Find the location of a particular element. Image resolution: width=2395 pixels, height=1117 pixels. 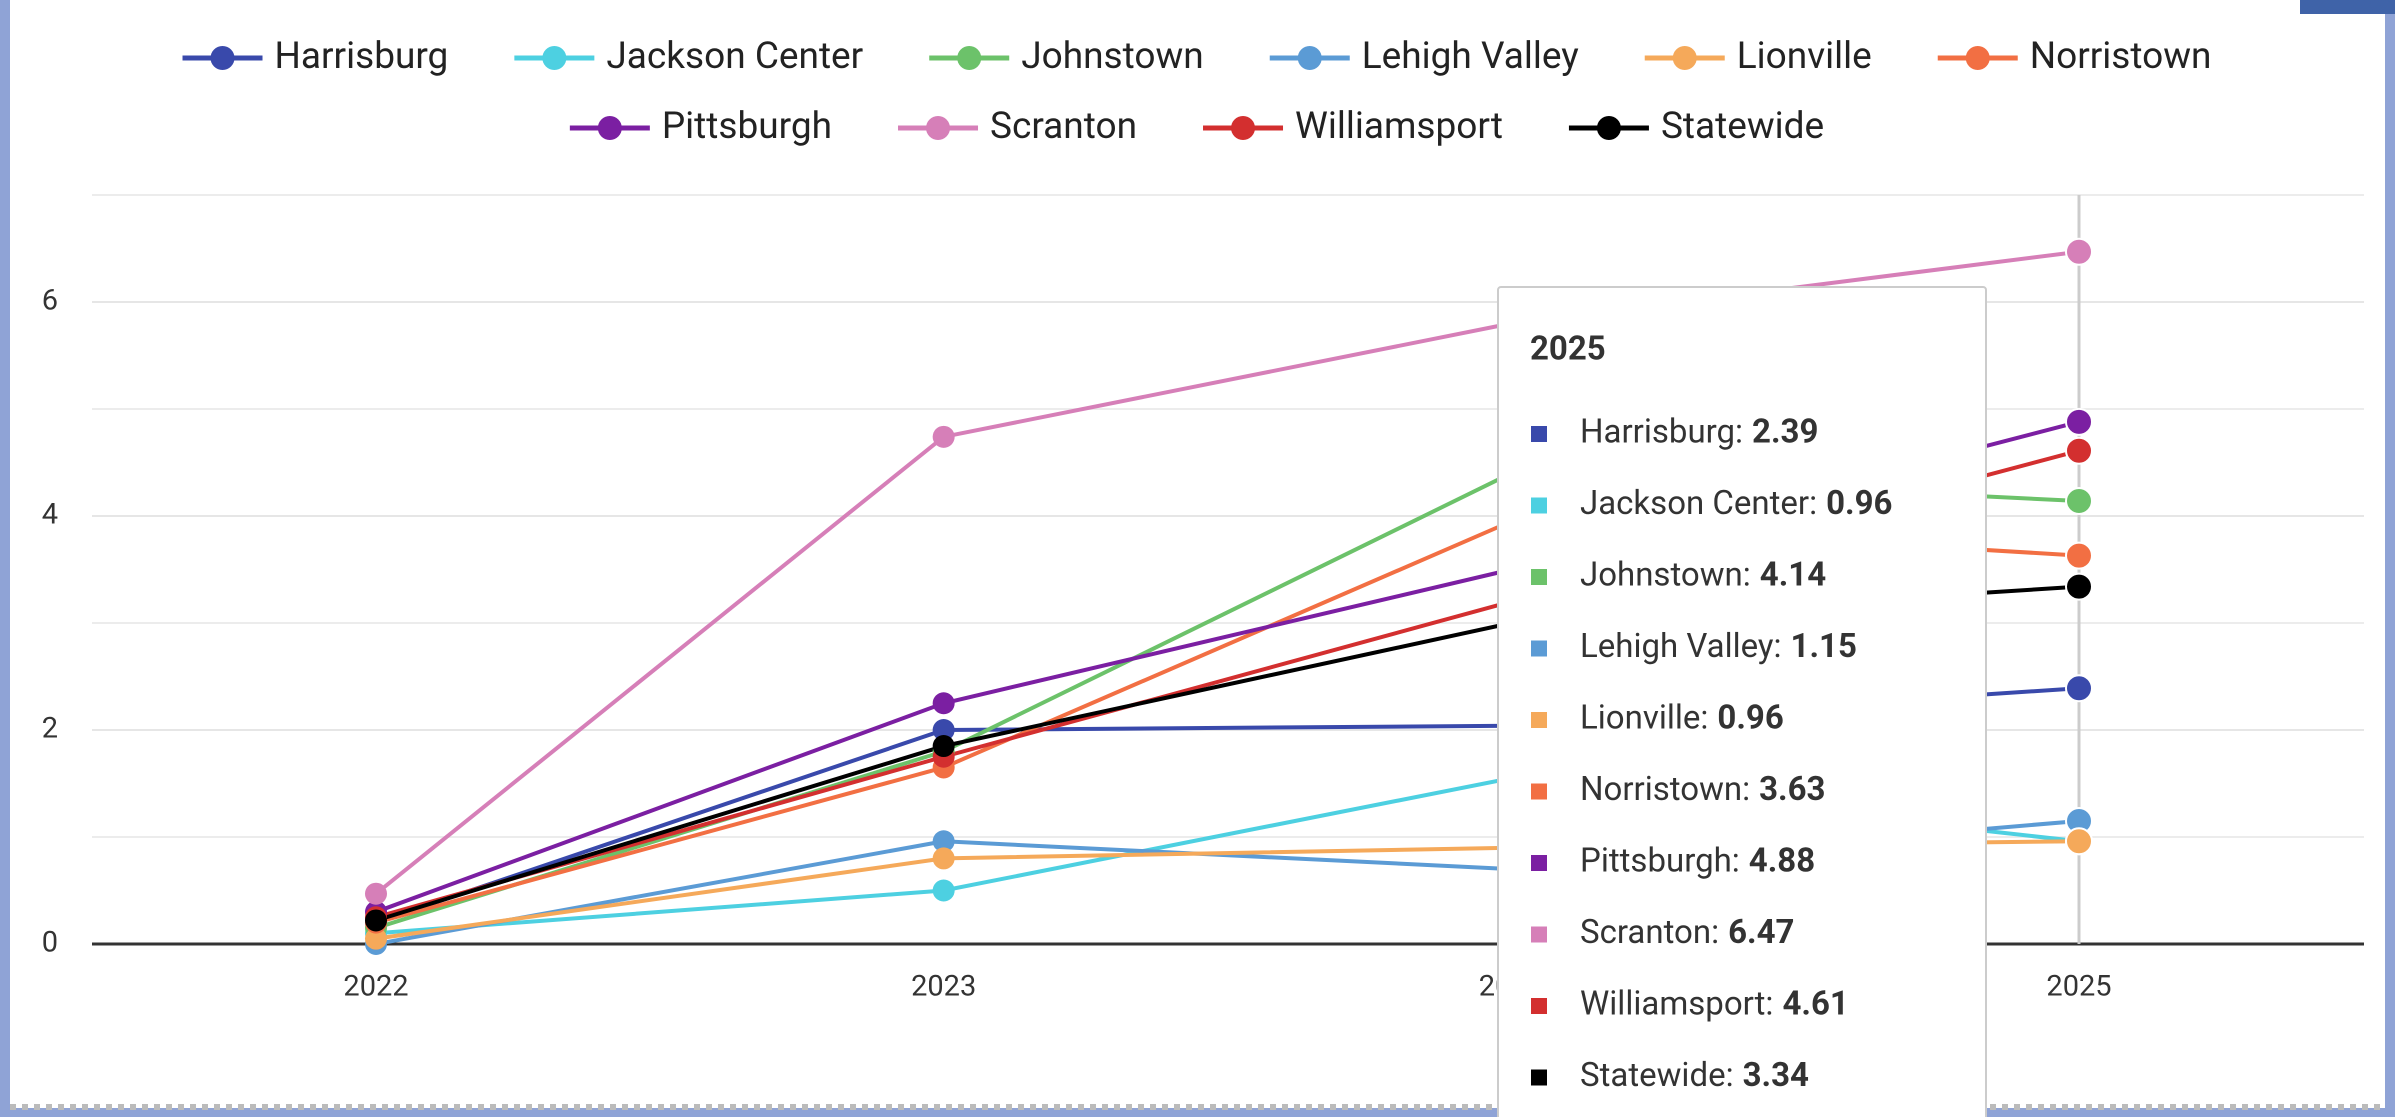

legend-item: Pittsburgh is located at coordinates (700, 126).